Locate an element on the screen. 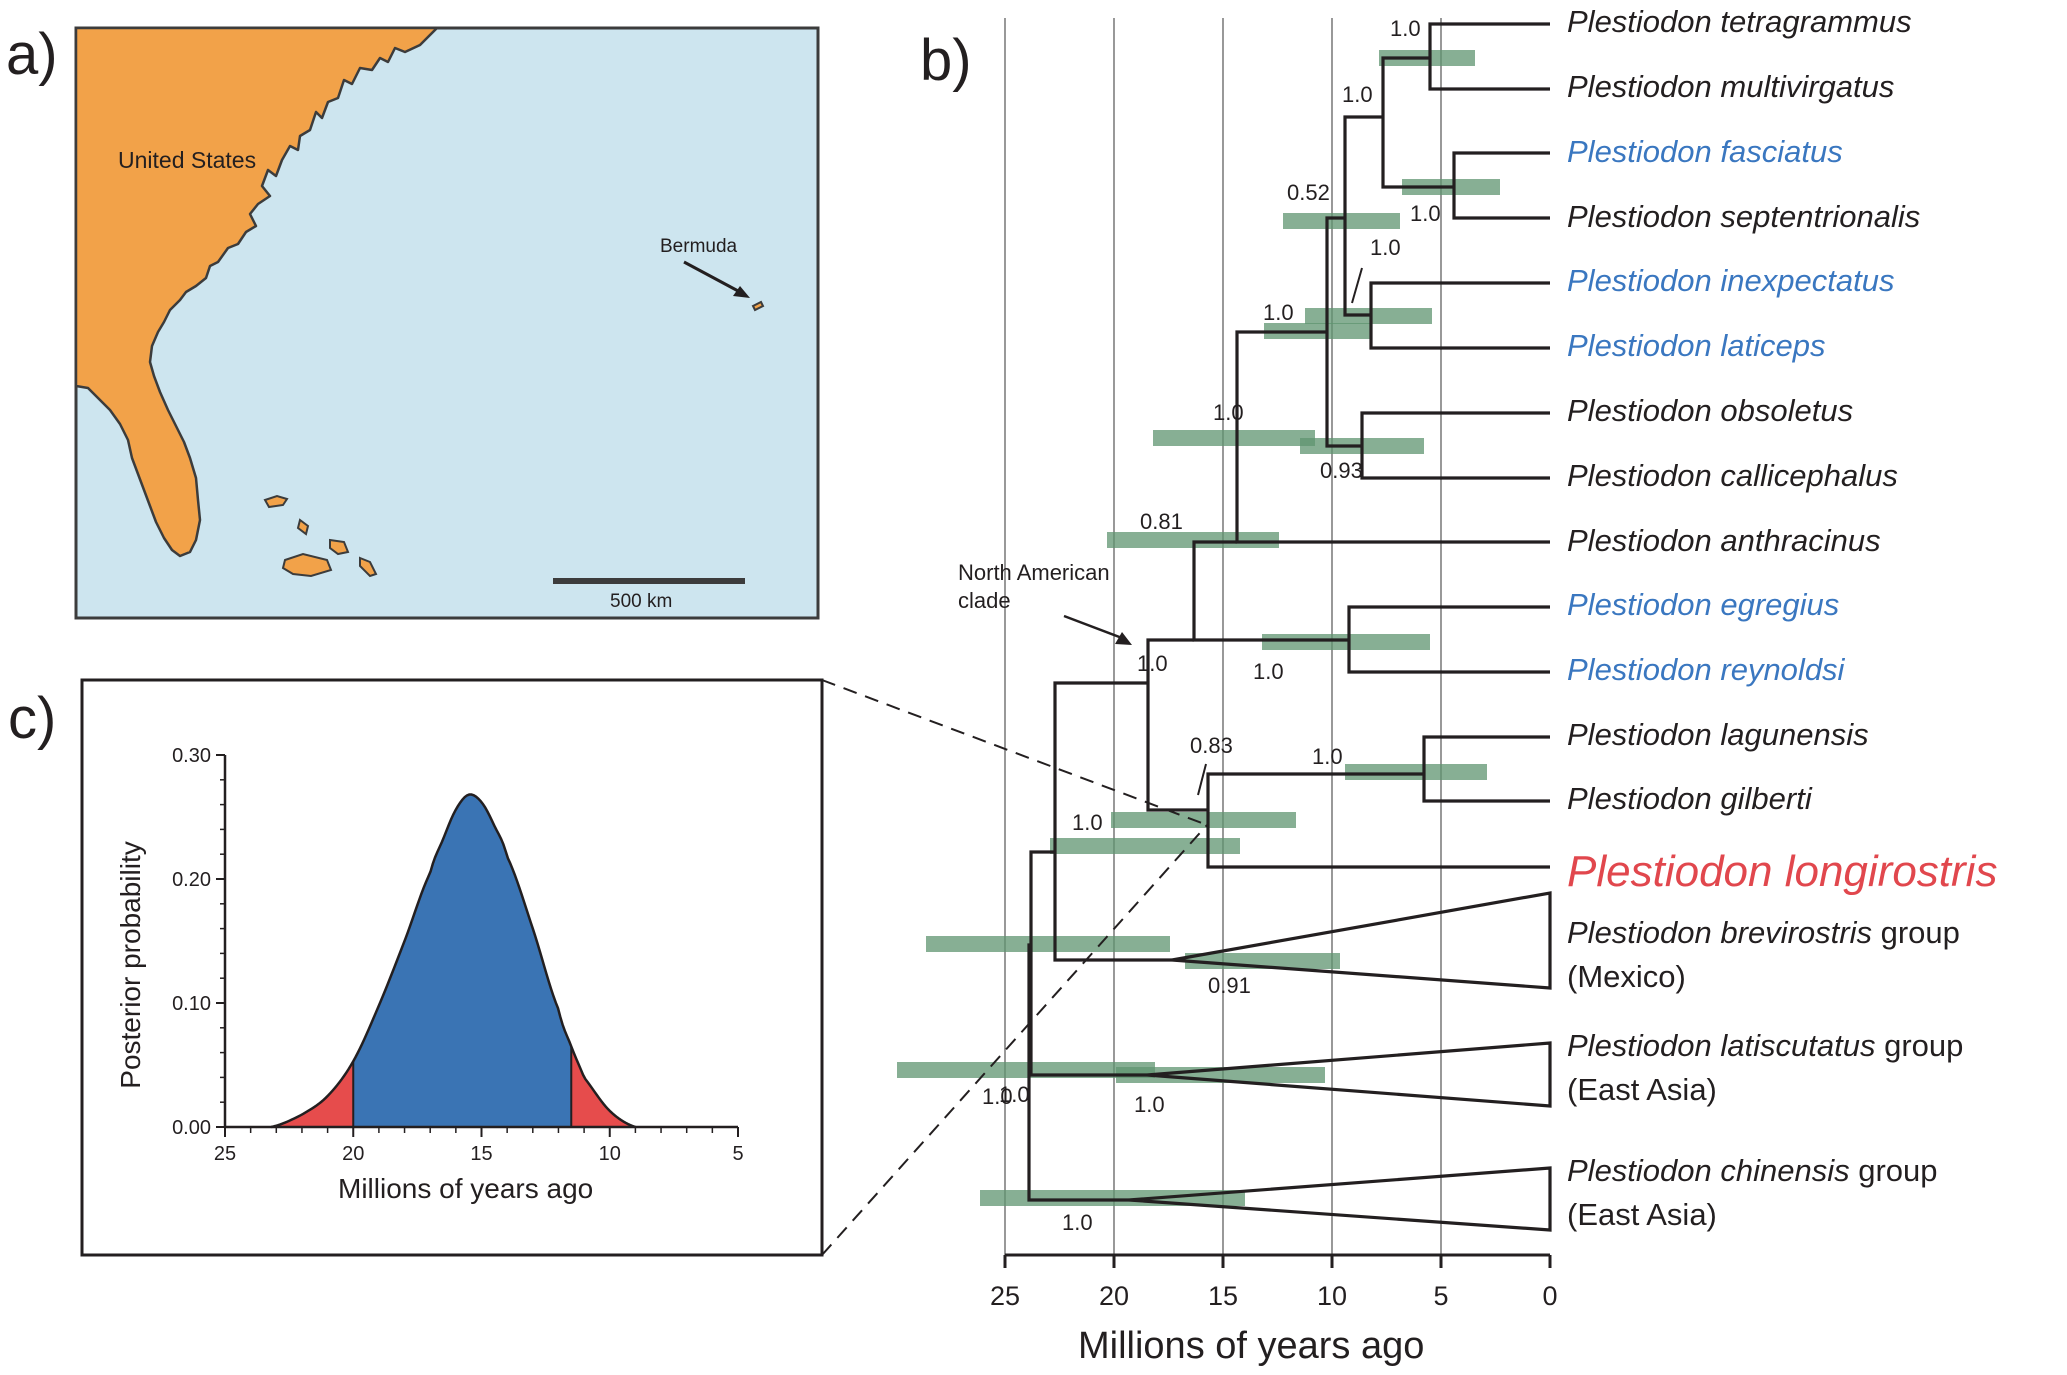 The width and height of the screenshot is (2067, 1375). map-island-bermuda is located at coordinates (758, 306).